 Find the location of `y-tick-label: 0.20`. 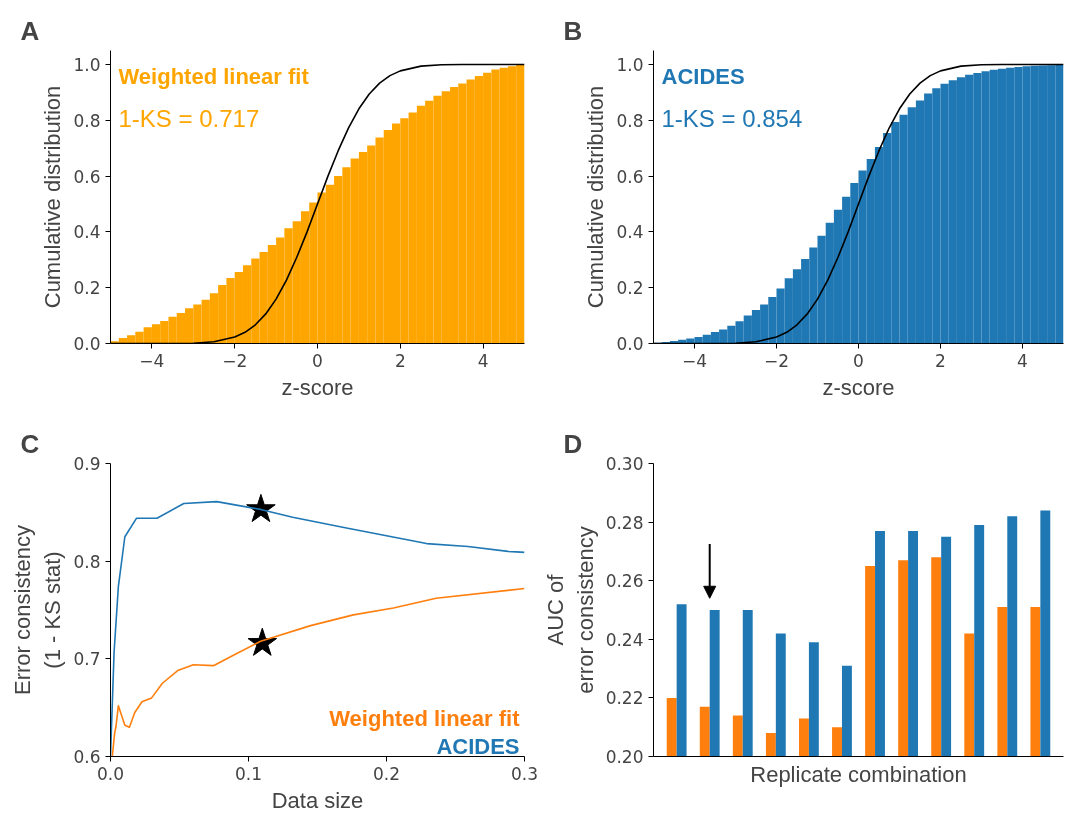

y-tick-label: 0.20 is located at coordinates (624, 757).